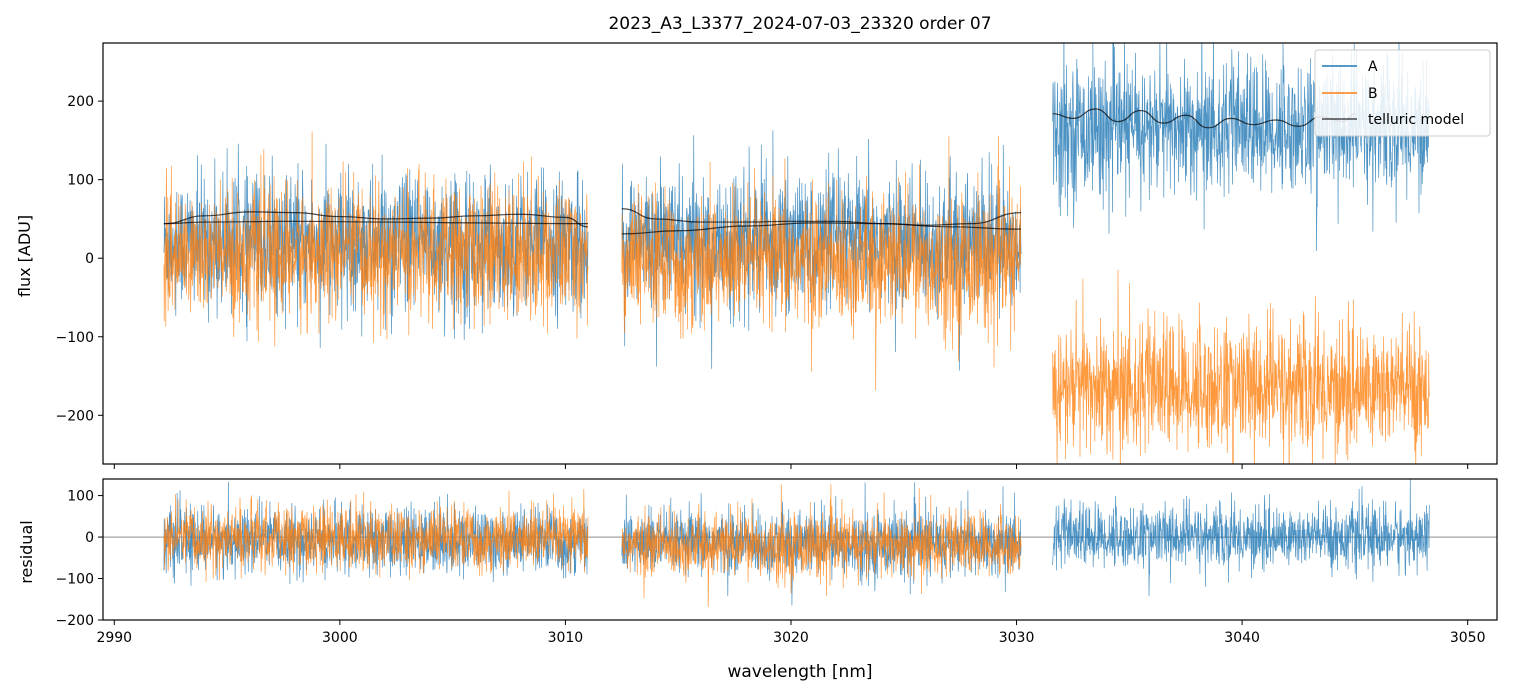  Describe the element at coordinates (340, 638) in the screenshot. I see `residual-x-tick-label: 3000` at that location.